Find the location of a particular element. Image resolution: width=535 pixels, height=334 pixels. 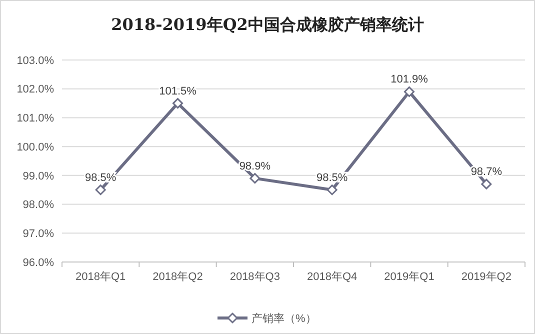

x-tick-label: 2018年Q4 is located at coordinates (332, 277).